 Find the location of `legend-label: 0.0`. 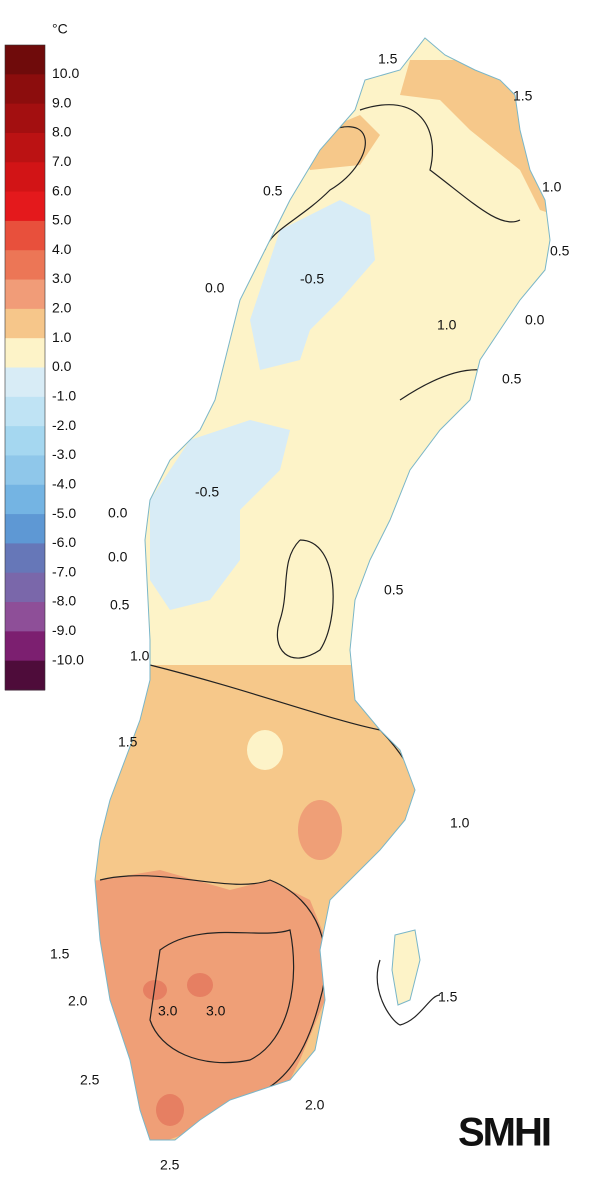

legend-label: 0.0 is located at coordinates (62, 366).